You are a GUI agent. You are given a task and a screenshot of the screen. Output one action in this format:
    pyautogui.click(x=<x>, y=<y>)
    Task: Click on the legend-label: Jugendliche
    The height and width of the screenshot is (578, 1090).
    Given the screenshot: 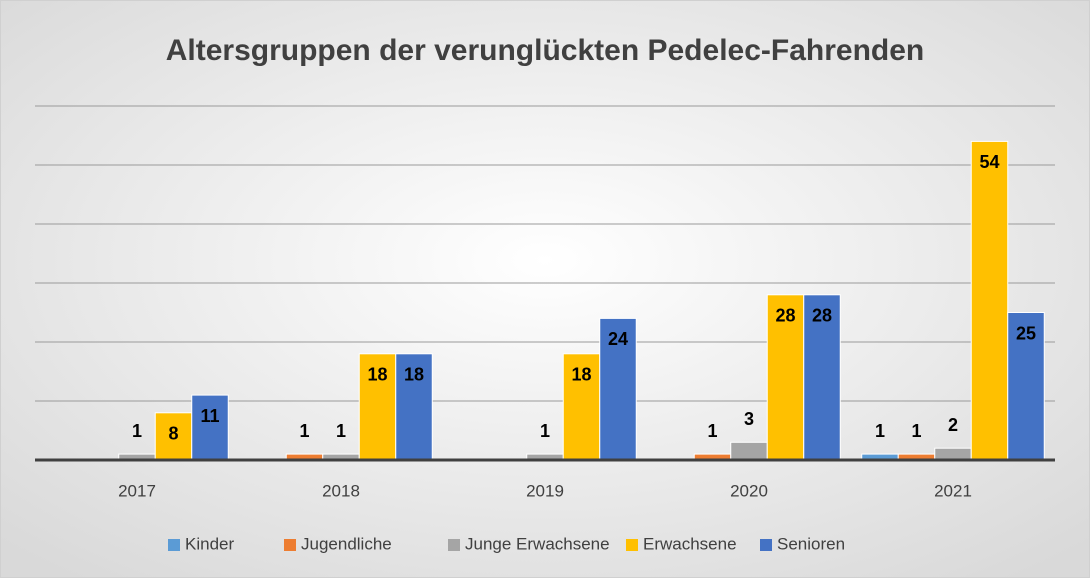 What is the action you would take?
    pyautogui.click(x=346, y=543)
    